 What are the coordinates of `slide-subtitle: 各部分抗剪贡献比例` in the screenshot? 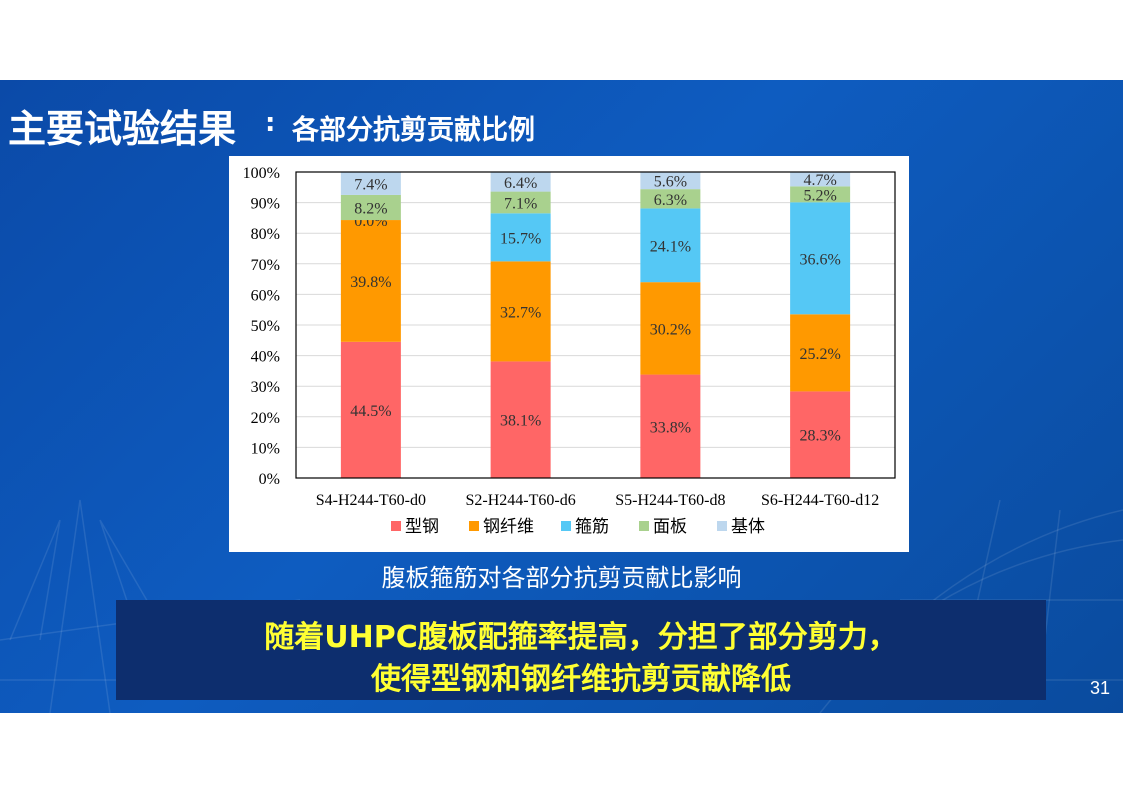 It's located at (413, 130).